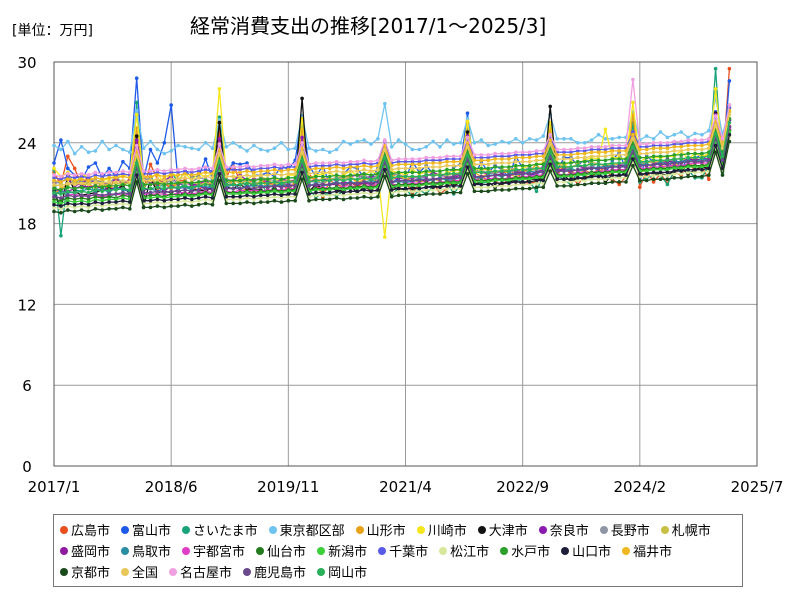  I want to click on legend-item: 福井市, so click(647, 550).